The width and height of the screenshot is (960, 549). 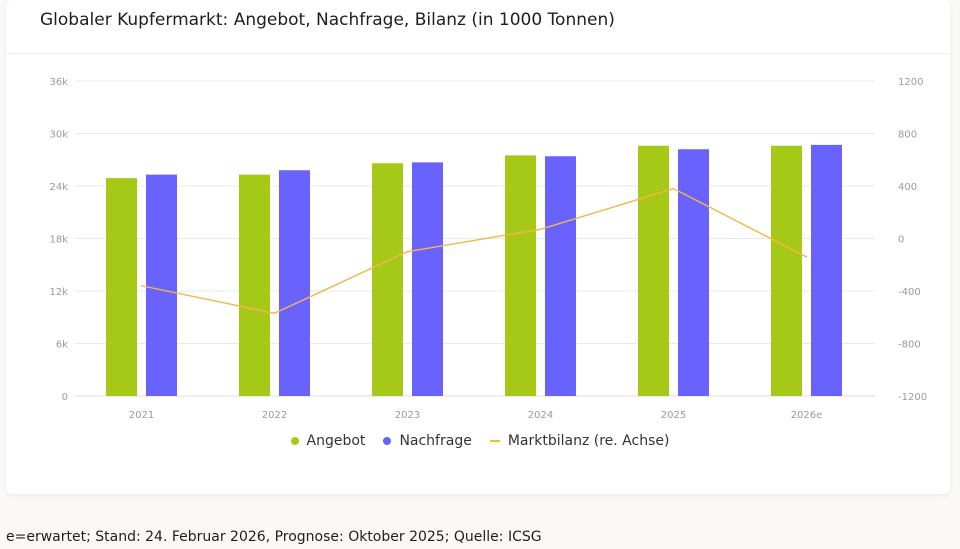 What do you see at coordinates (907, 187) in the screenshot?
I see `y-right-tick-label: 400` at bounding box center [907, 187].